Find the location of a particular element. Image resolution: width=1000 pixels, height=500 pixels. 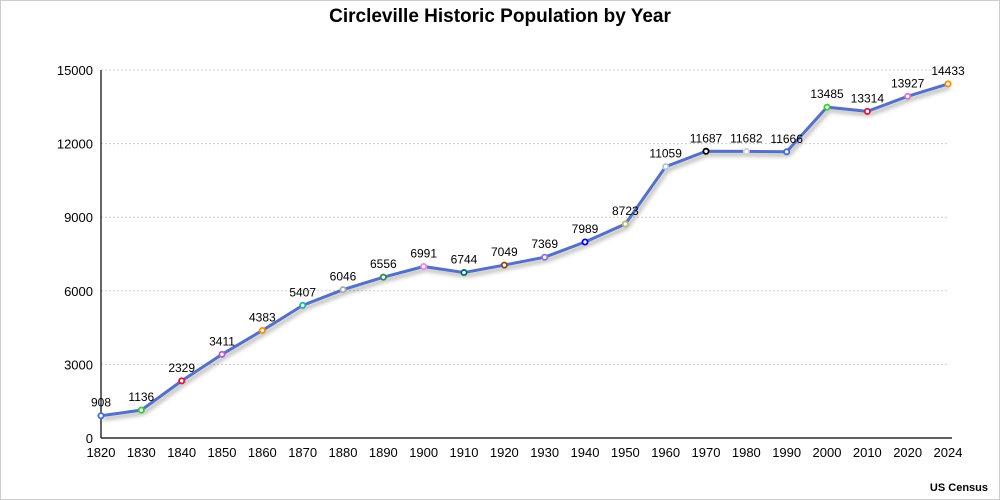

data-label: 11682 is located at coordinates (746, 138).